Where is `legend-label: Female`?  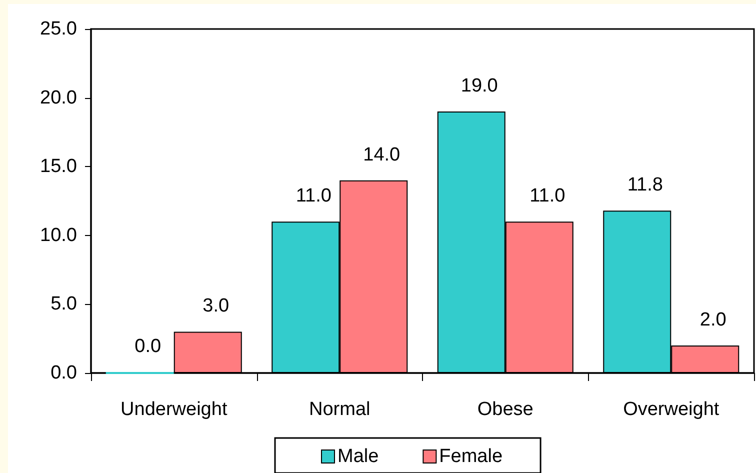
legend-label: Female is located at coordinates (471, 456).